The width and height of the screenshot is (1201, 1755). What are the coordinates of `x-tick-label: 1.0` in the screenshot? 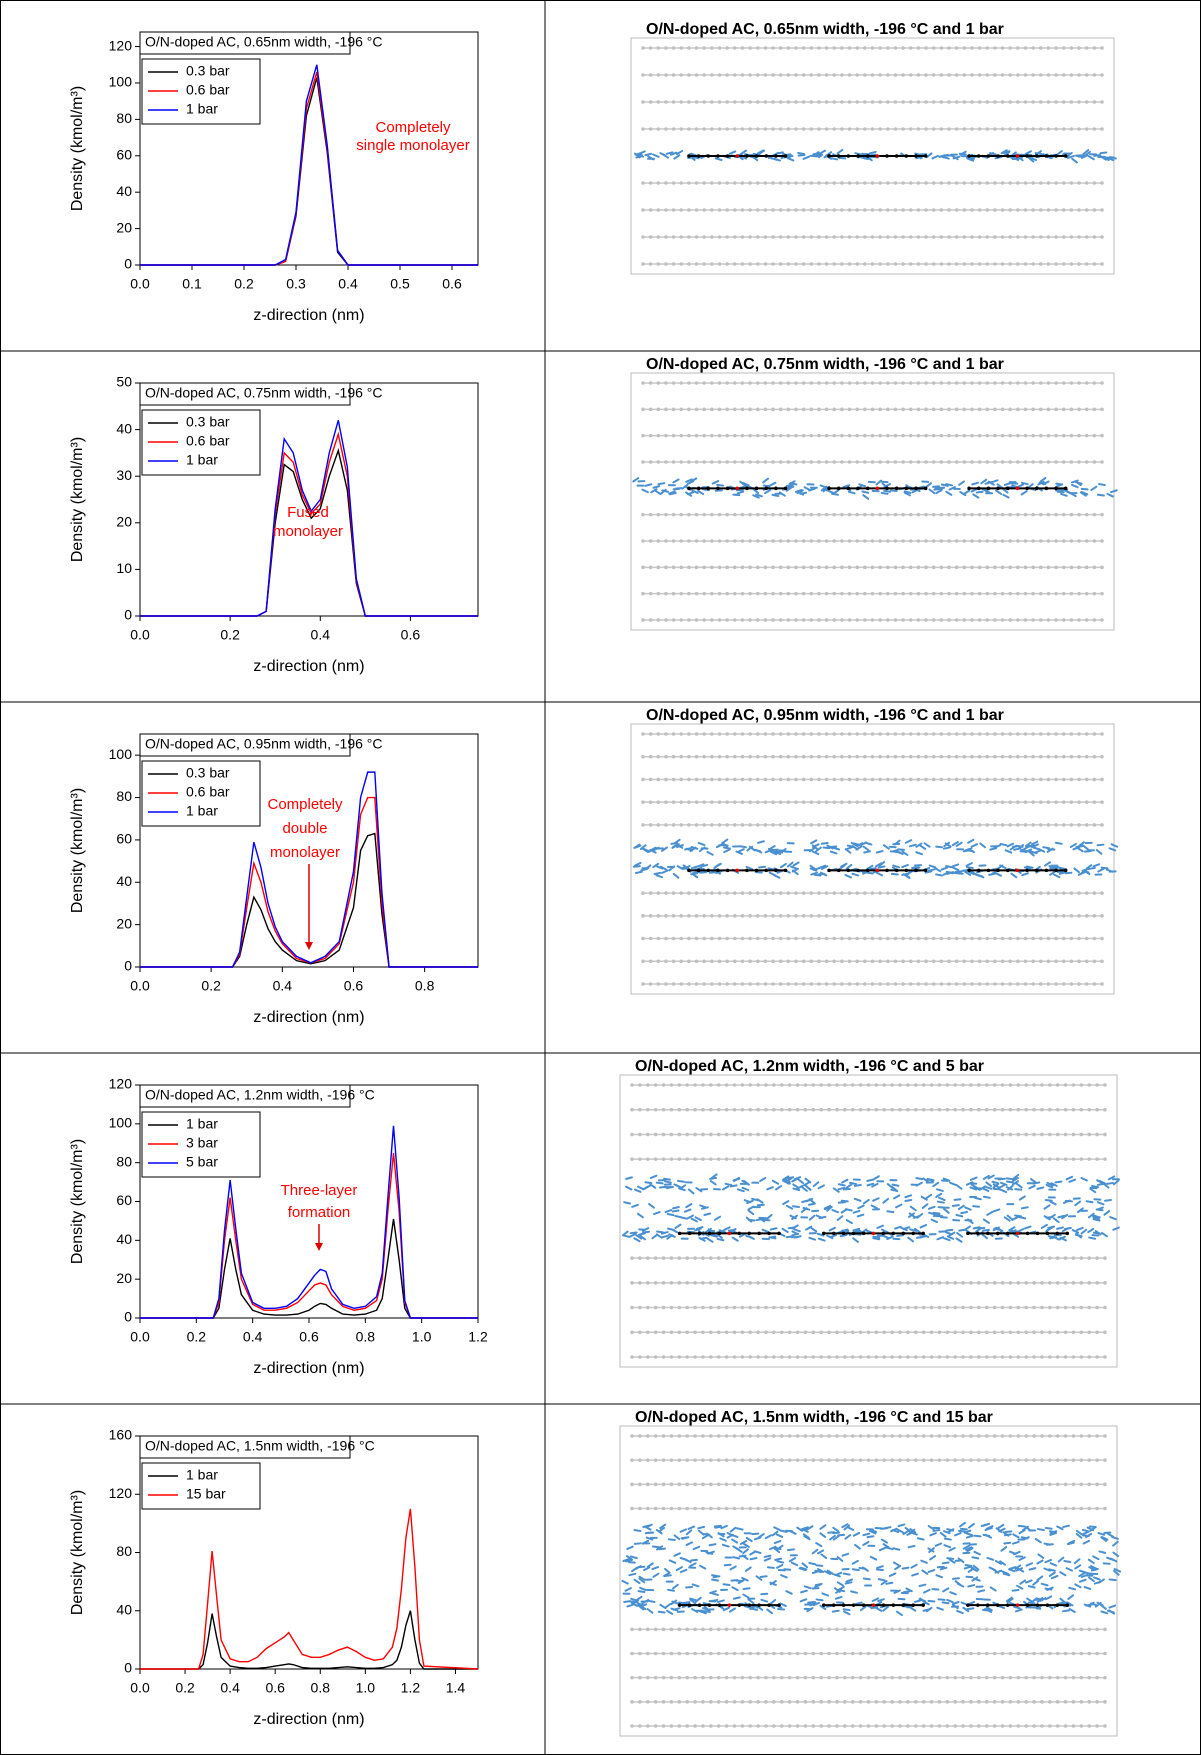 It's located at (366, 1688).